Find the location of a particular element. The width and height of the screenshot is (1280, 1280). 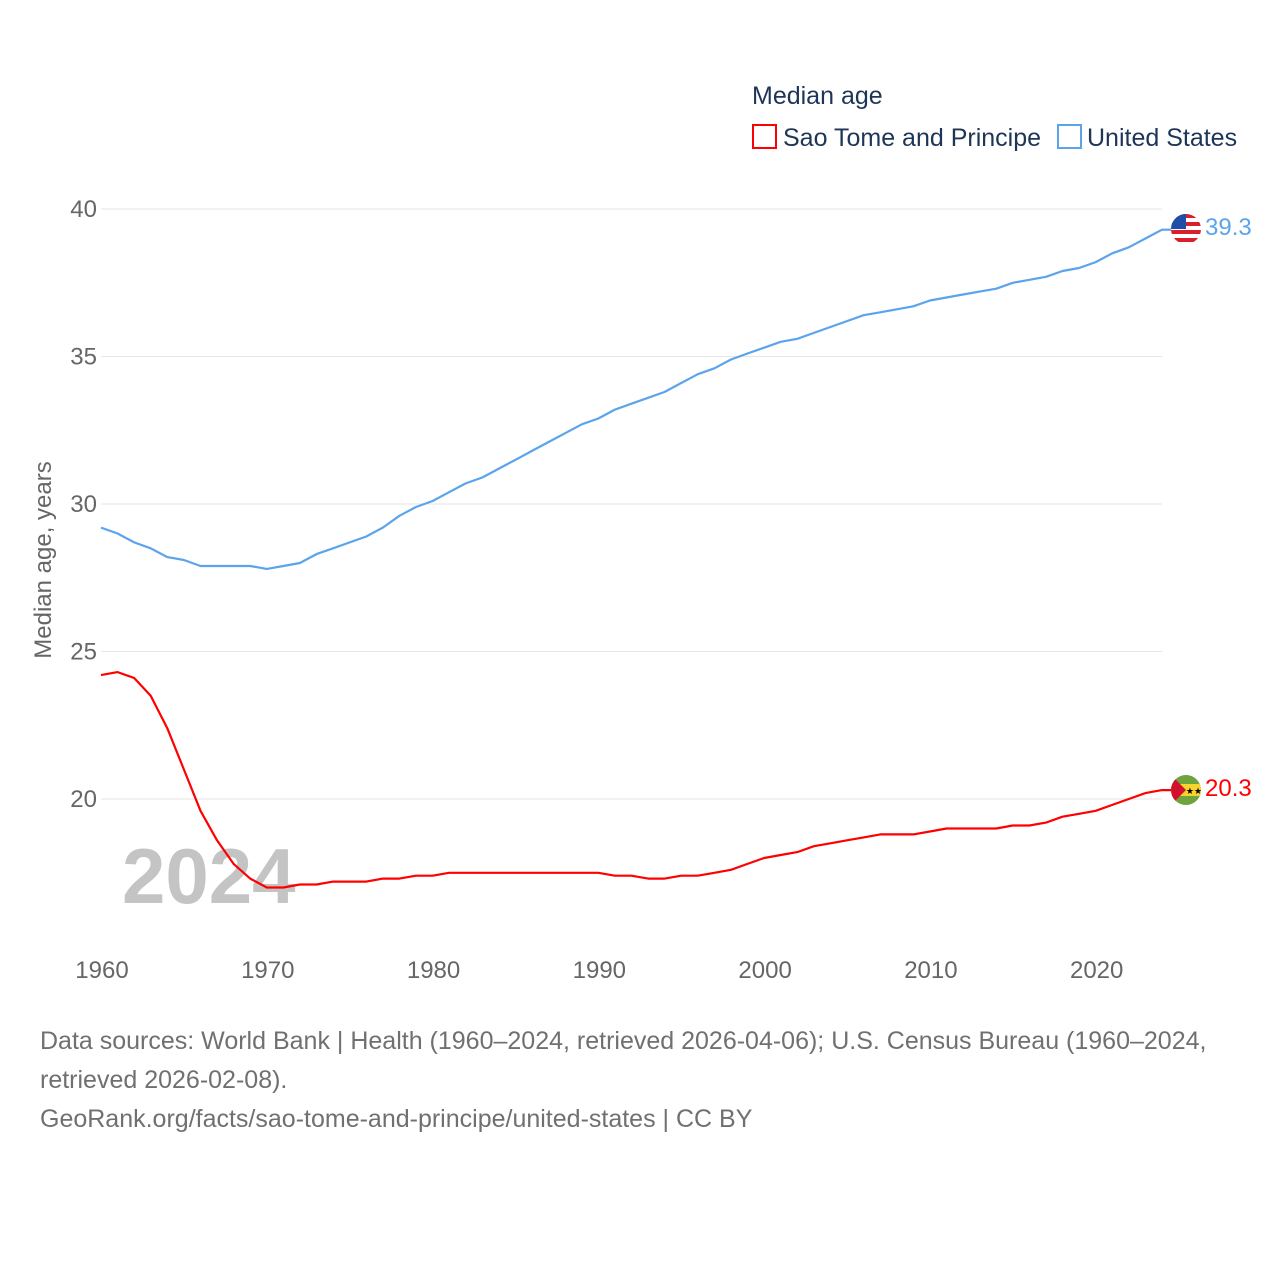

watermark-year: 2024 is located at coordinates (209, 876).